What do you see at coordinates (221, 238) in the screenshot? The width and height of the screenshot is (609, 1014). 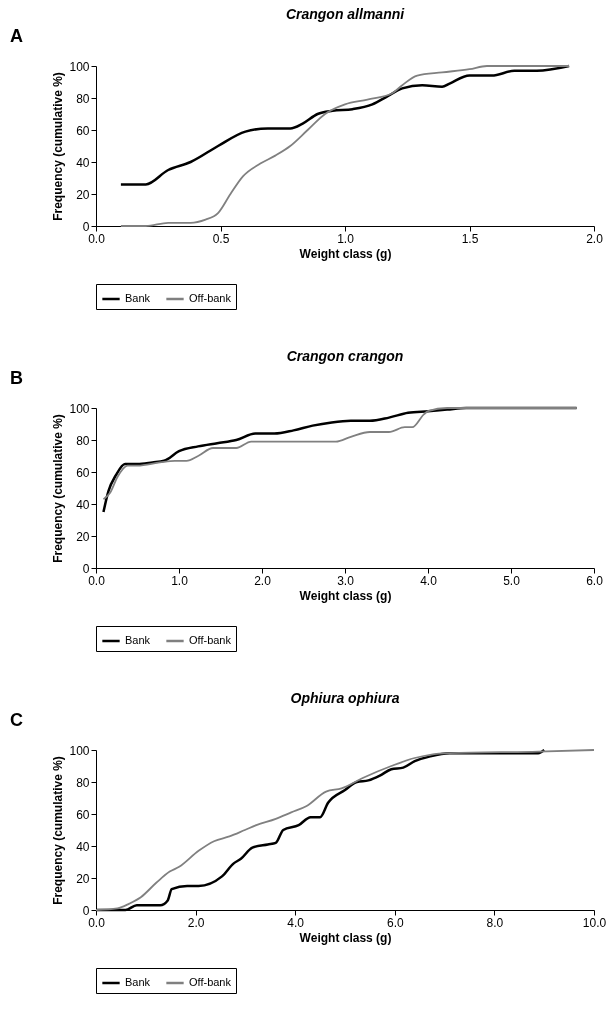 I see `x-tick-label: 0.5` at bounding box center [221, 238].